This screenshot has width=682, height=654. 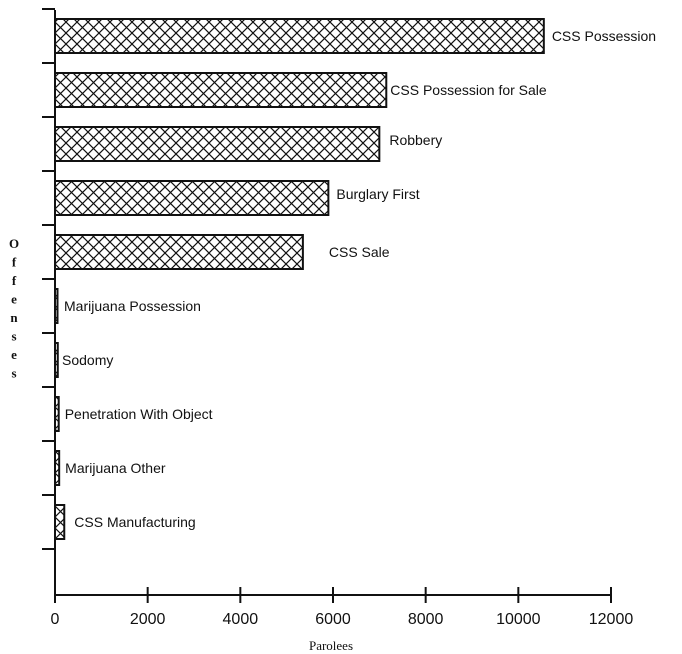 What do you see at coordinates (134, 522) in the screenshot?
I see `bar-label: CSS Manufacturing` at bounding box center [134, 522].